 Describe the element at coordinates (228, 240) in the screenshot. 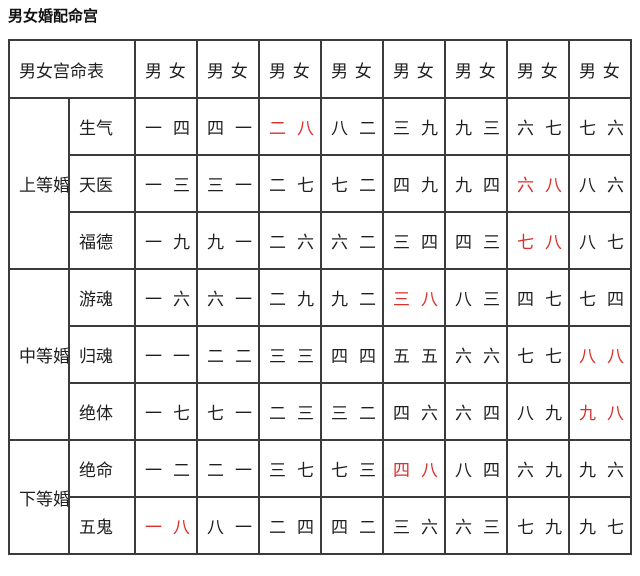

I see `pair-cell: 九一` at that location.